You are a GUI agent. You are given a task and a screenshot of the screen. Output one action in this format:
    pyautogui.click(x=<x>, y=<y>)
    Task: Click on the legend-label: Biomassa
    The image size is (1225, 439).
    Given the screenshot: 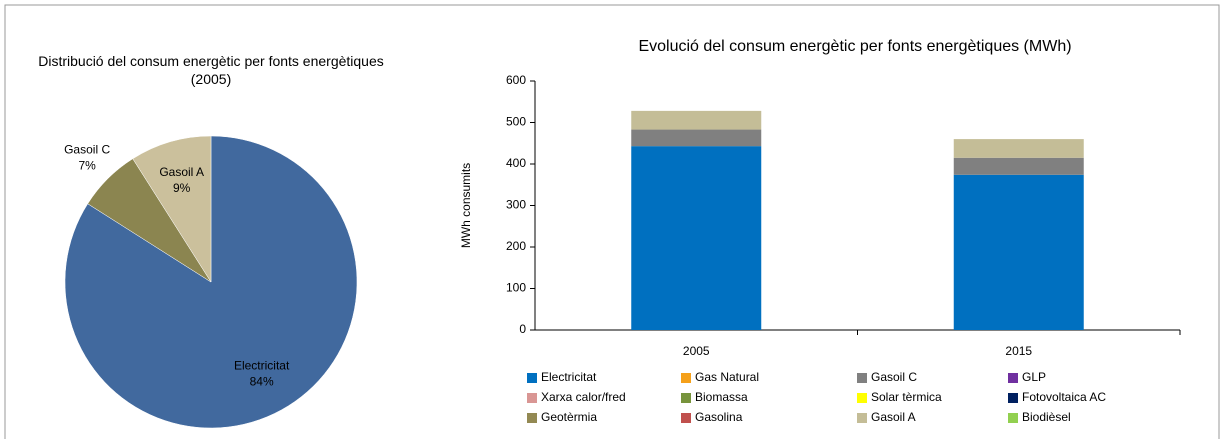 What is the action you would take?
    pyautogui.click(x=721, y=397)
    